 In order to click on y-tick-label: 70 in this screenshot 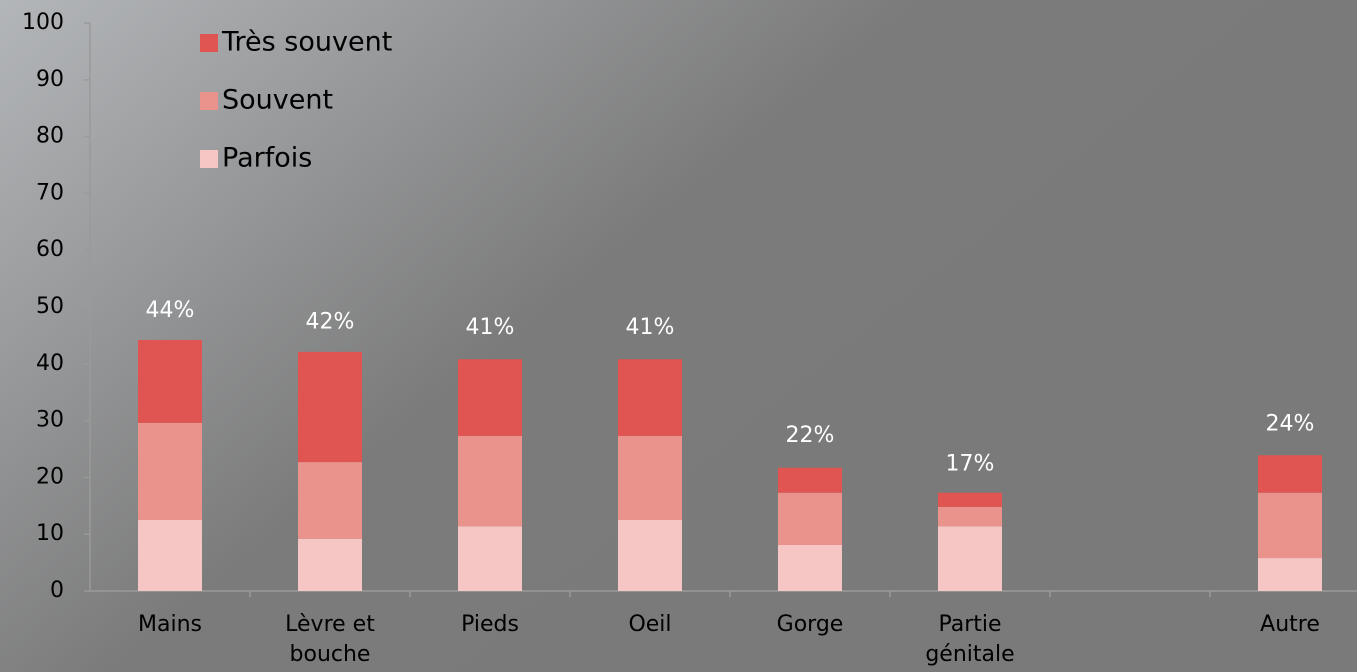, I will do `click(50, 192)`.